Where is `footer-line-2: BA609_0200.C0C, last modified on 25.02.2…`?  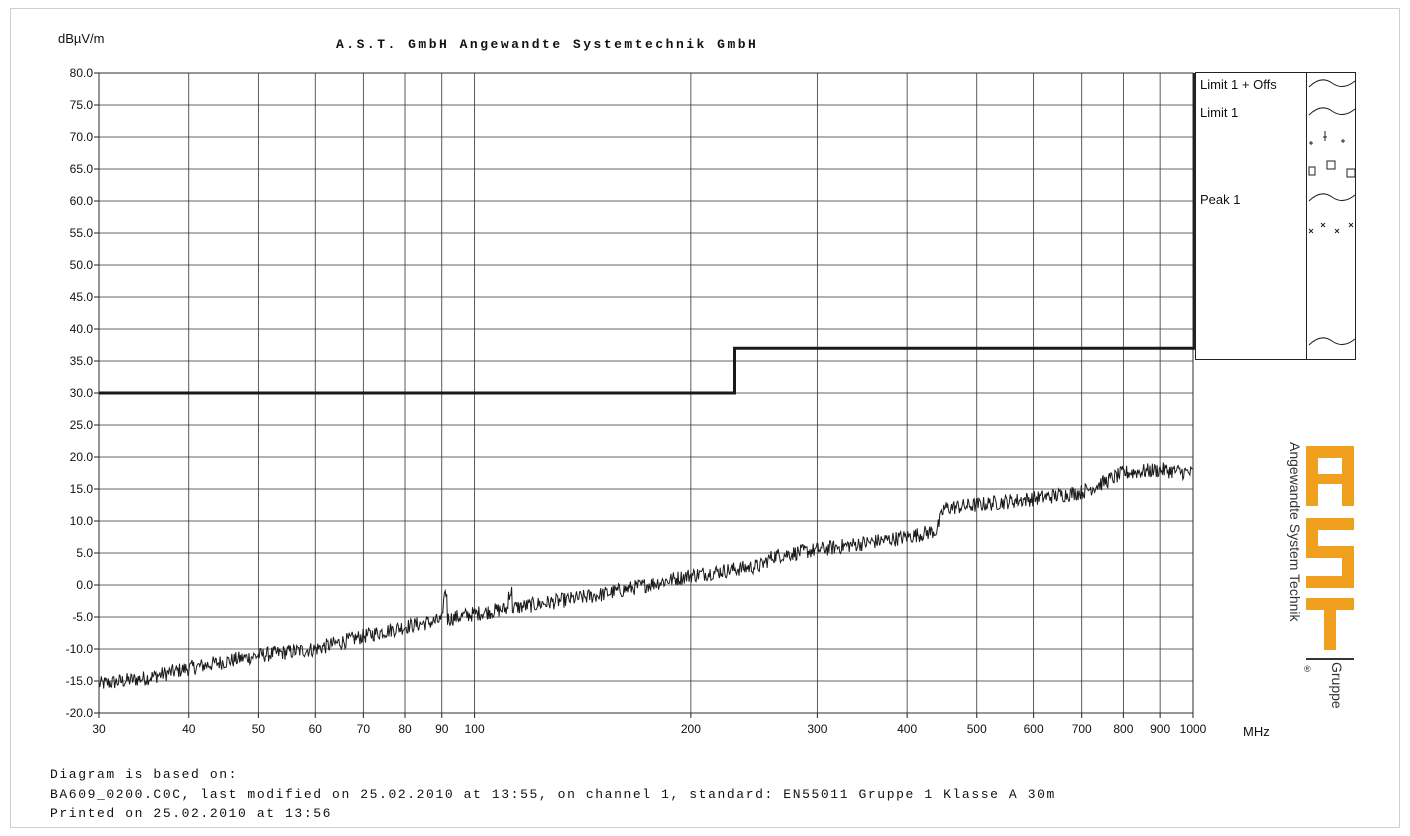
footer-line-2: BA609_0200.C0C, last modified on 25.02.2… is located at coordinates (553, 794).